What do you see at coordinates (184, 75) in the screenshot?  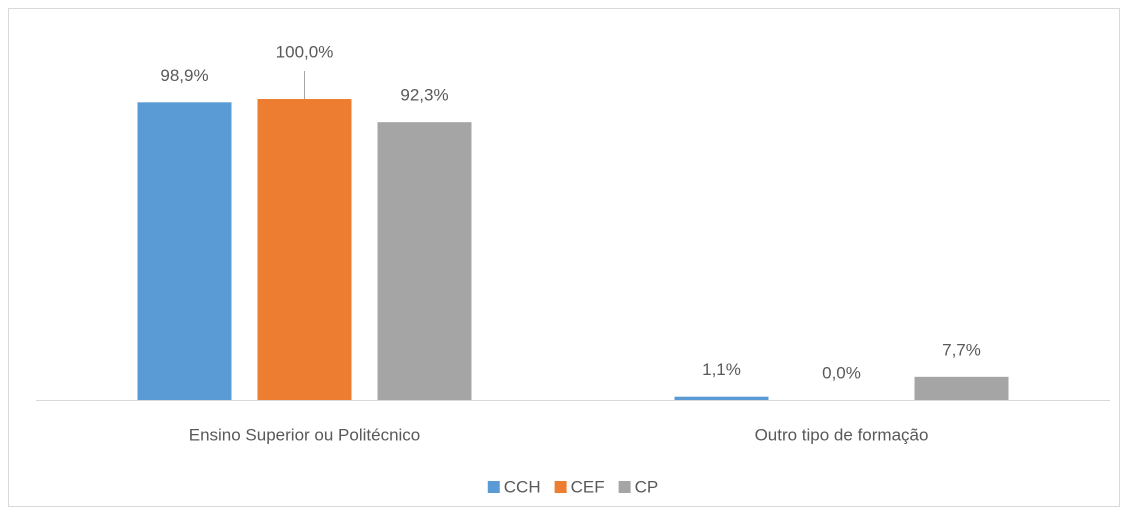 I see `data-label: 98,9%` at bounding box center [184, 75].